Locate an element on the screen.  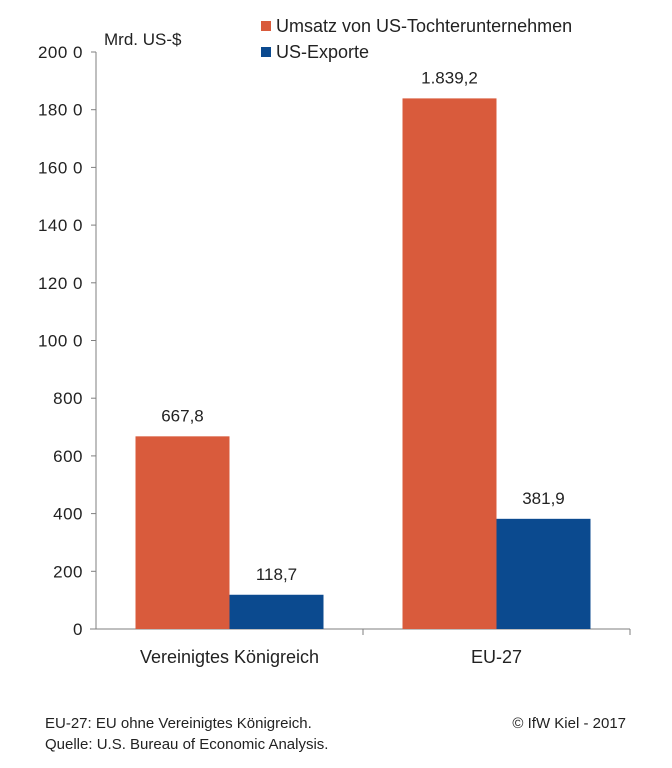
data-label: 381,9 is located at coordinates (543, 498).